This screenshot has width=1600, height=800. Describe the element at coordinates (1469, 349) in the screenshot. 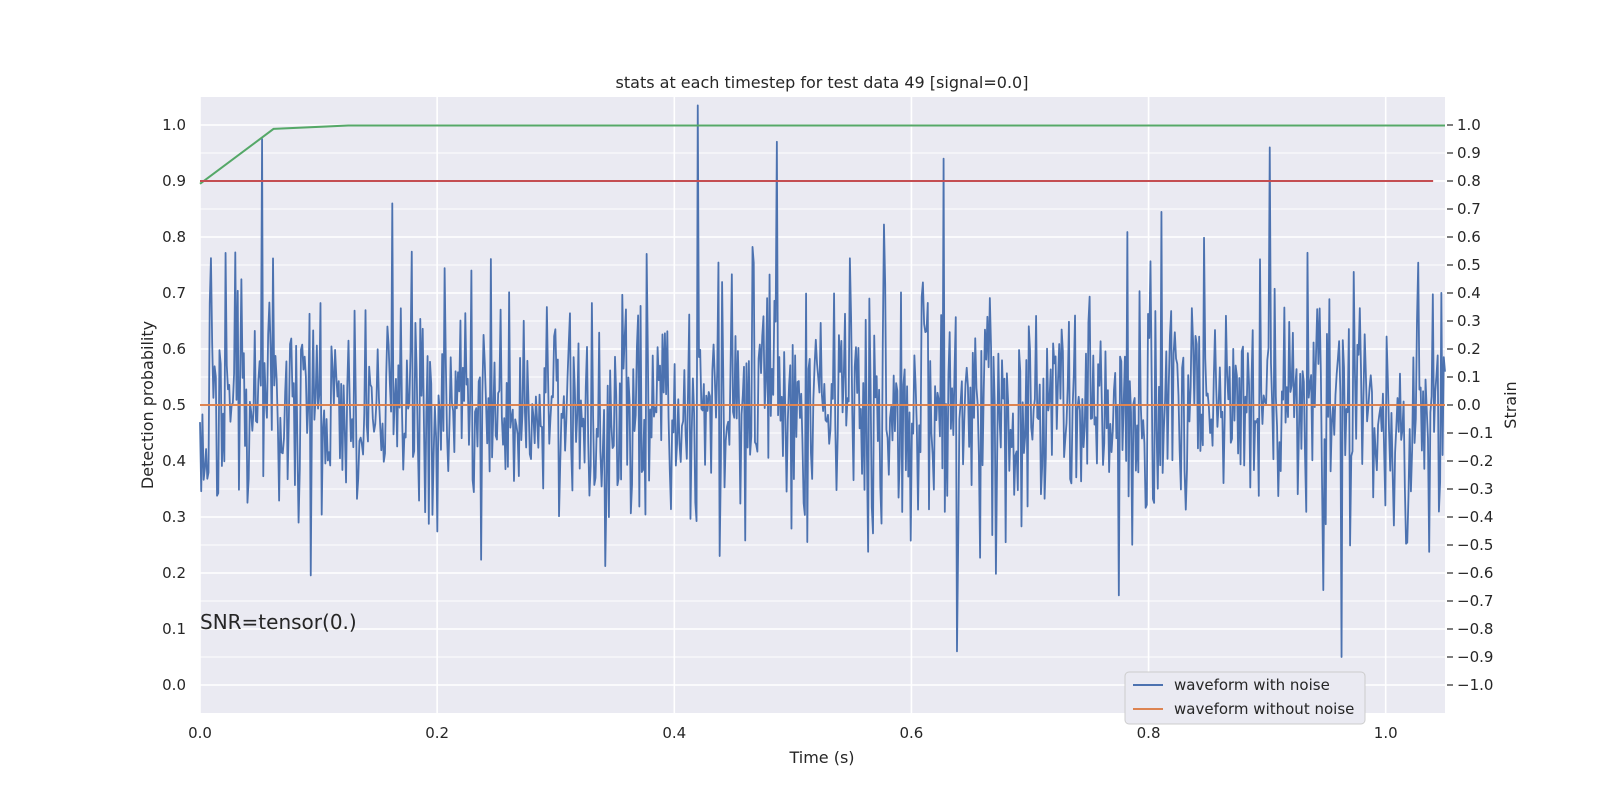

I see `y-tick-label-right: 0.2` at that location.